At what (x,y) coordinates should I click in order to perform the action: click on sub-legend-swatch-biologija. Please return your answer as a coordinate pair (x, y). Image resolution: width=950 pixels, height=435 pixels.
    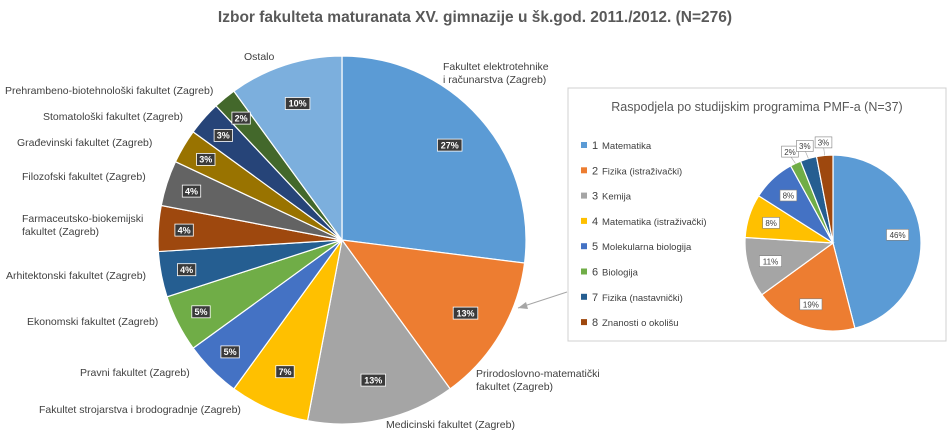
    Looking at the image, I should click on (584, 271).